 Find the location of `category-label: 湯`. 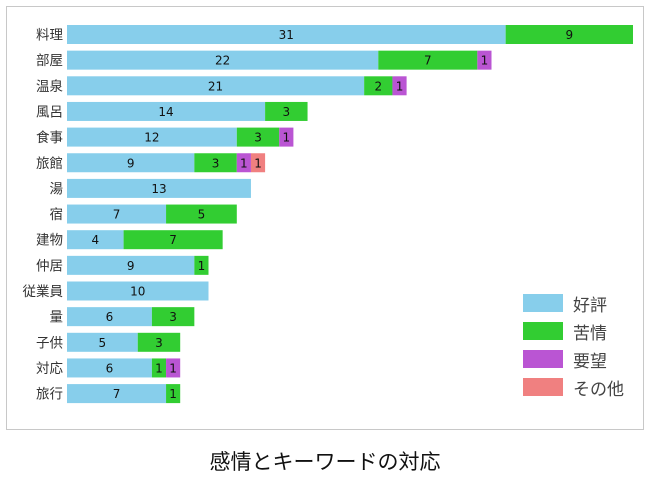

category-label: 湯 is located at coordinates (57, 188).